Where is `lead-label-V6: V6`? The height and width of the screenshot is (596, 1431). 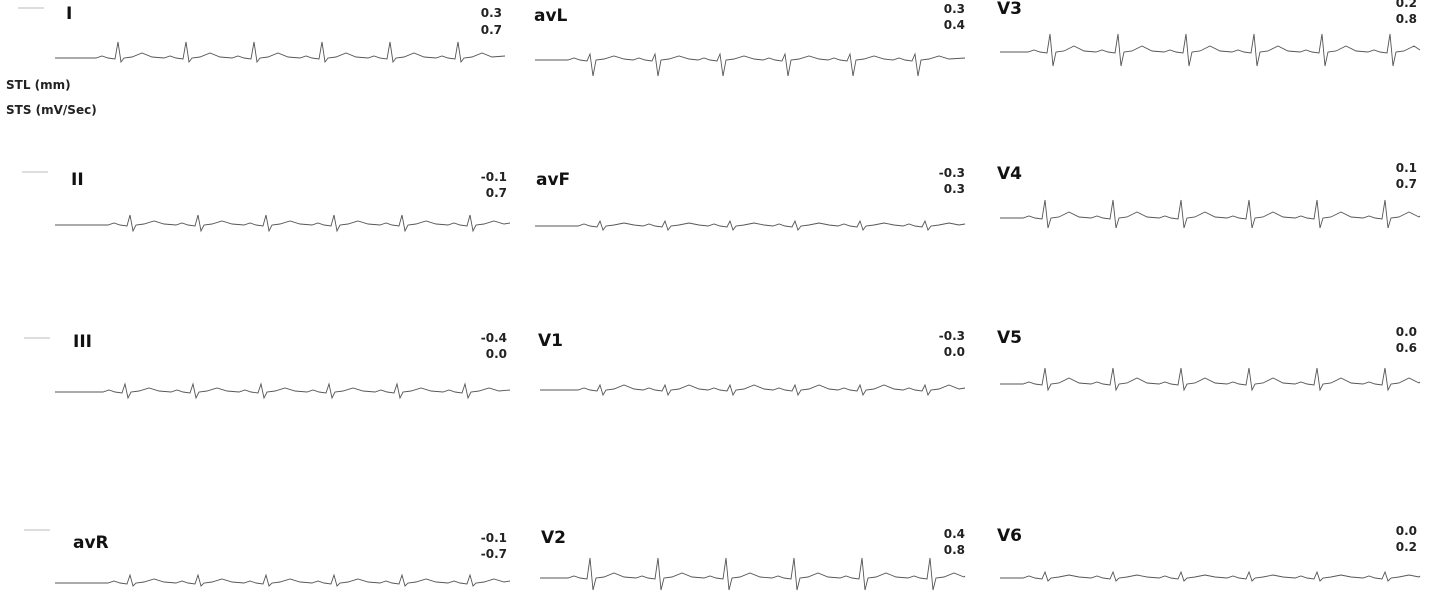
lead-label-V6: V6 is located at coordinates (1009, 536).